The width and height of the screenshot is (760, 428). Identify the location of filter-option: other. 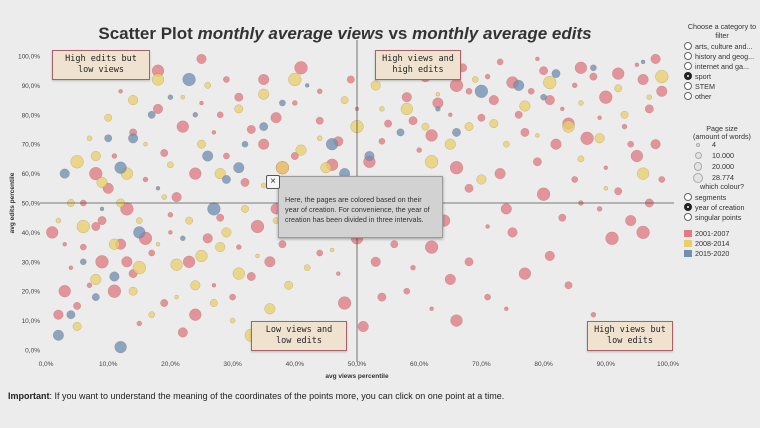
(719, 96).